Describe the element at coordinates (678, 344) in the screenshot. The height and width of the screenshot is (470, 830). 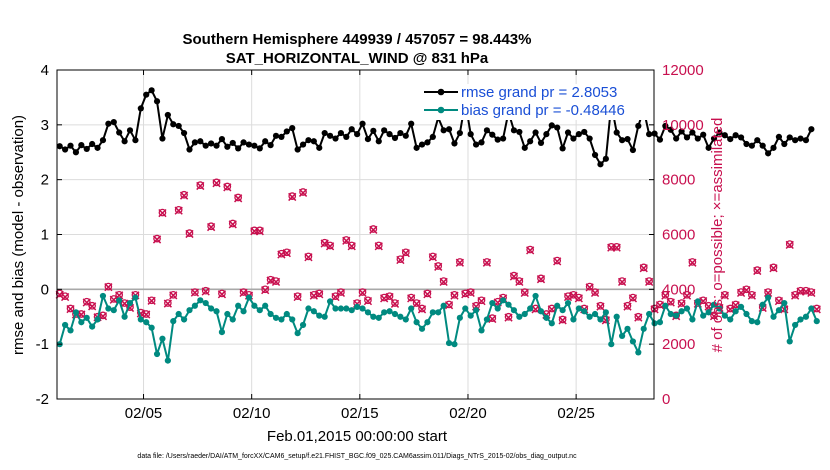
I see `y2-tick-label: 2000` at that location.